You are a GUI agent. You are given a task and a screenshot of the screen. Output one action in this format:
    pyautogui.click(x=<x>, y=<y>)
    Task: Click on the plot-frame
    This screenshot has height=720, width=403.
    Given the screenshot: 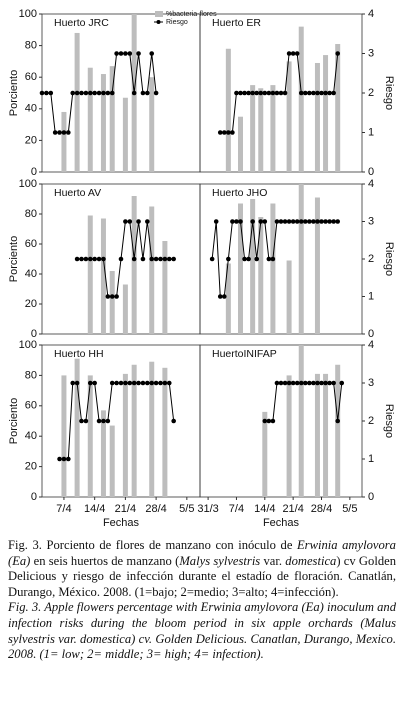 What is the action you would take?
    pyautogui.click(x=281, y=259)
    